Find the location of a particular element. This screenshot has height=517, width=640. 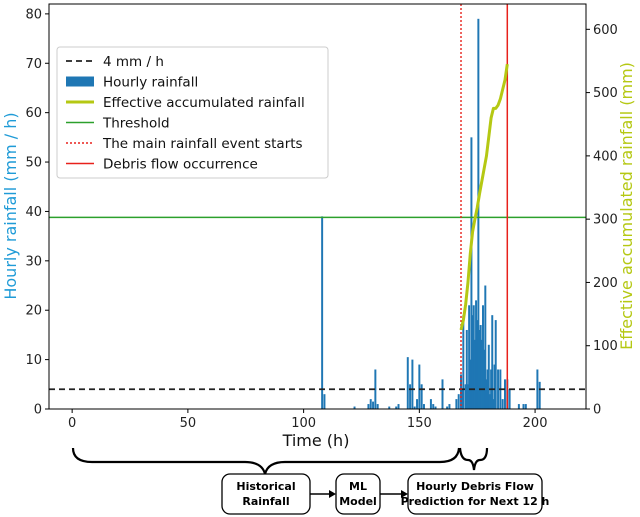

y-left-tick-label: 80 is located at coordinates (33, 14).